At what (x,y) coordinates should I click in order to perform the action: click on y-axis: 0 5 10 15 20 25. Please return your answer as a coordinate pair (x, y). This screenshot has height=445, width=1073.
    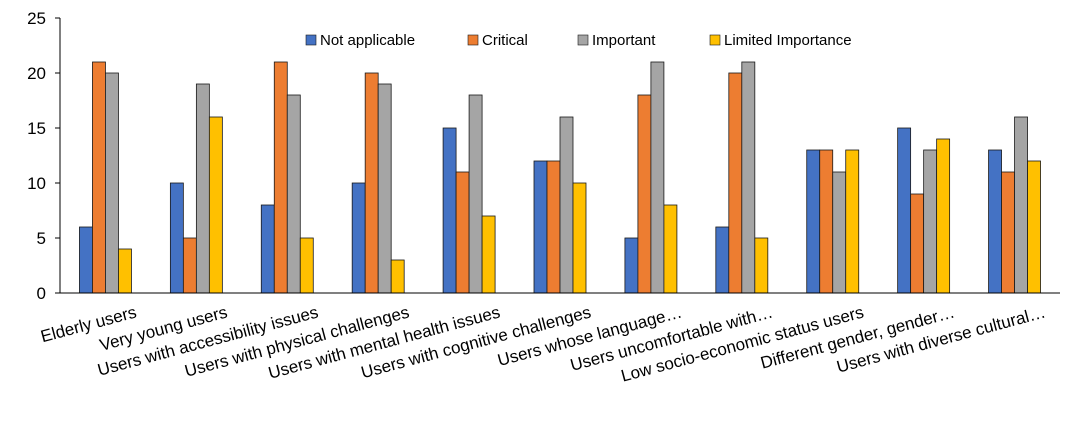
    Looking at the image, I should click on (44, 156).